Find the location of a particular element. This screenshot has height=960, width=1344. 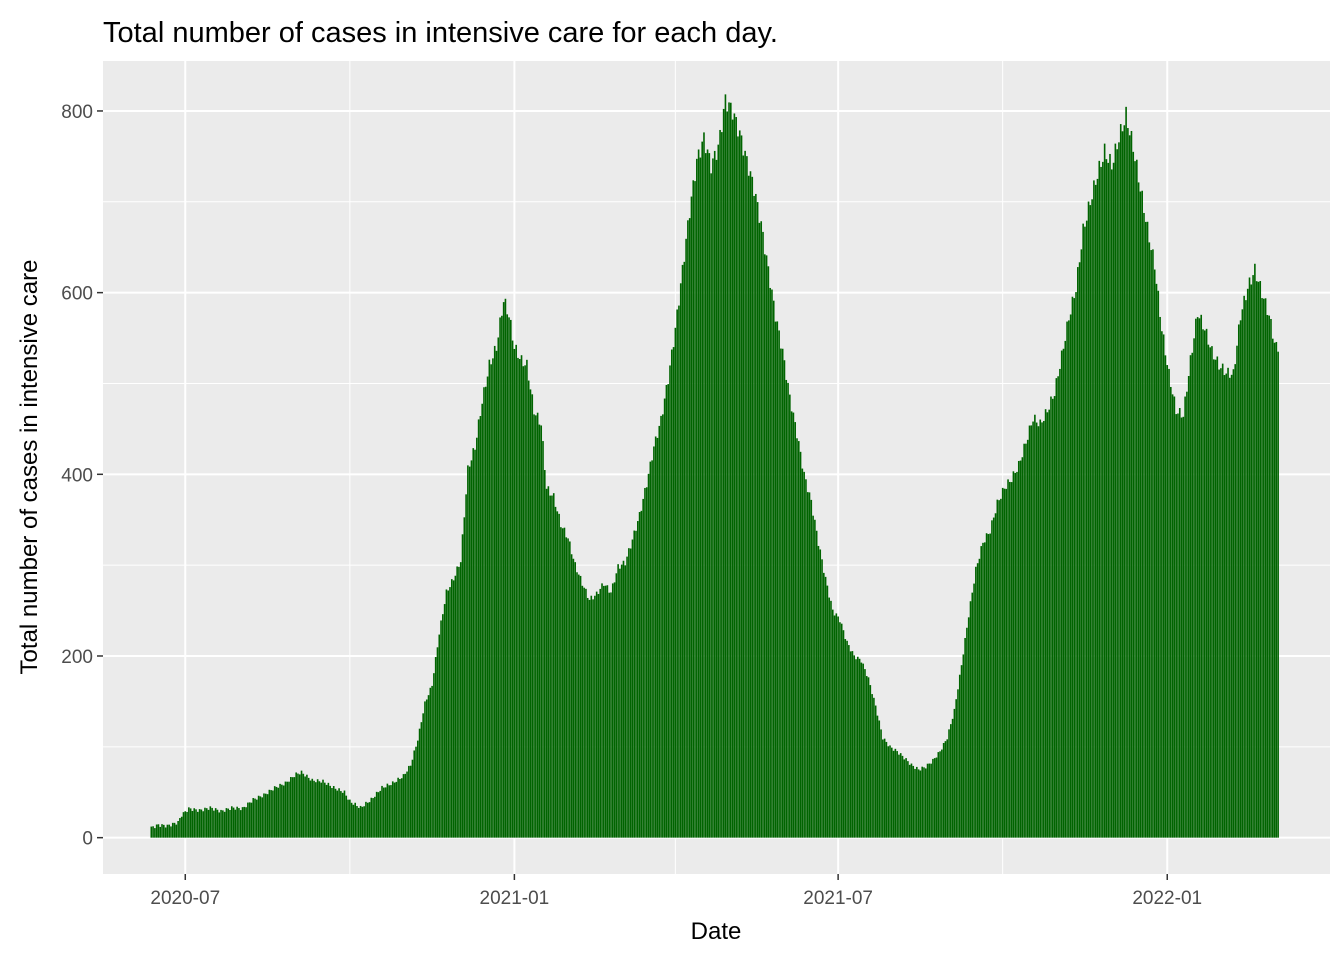

x-axis-title: Date is located at coordinates (716, 931).